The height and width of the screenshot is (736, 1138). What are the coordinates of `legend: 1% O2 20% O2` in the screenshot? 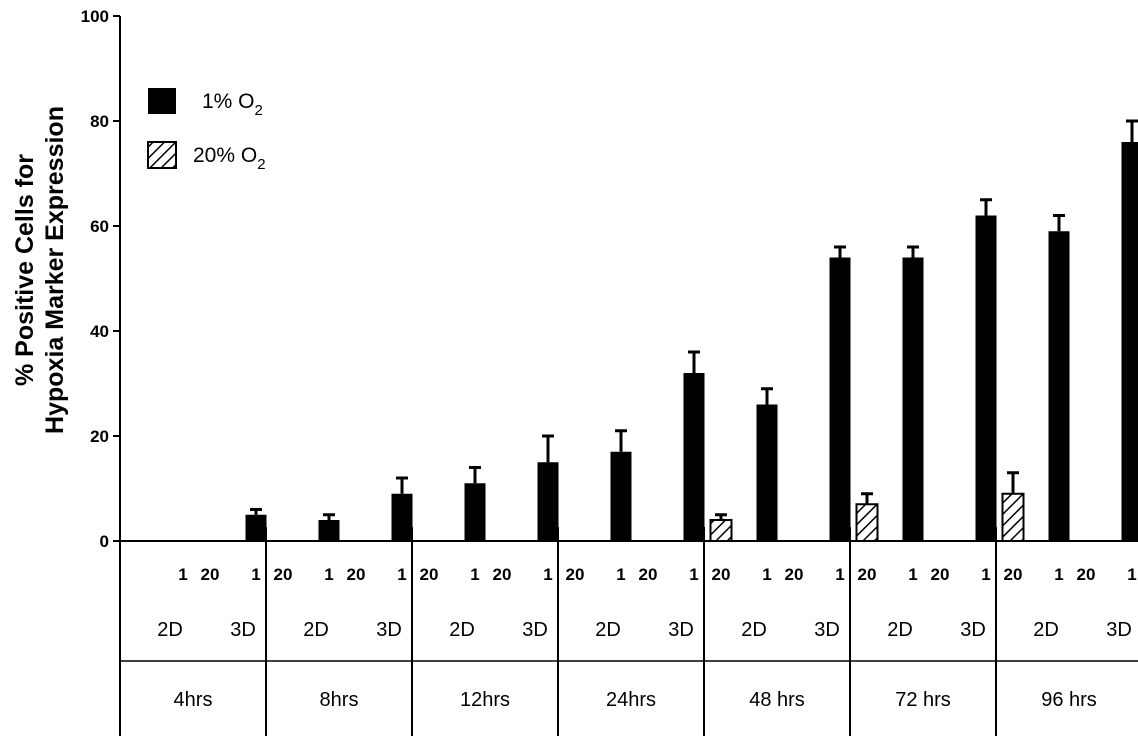 It's located at (206, 130).